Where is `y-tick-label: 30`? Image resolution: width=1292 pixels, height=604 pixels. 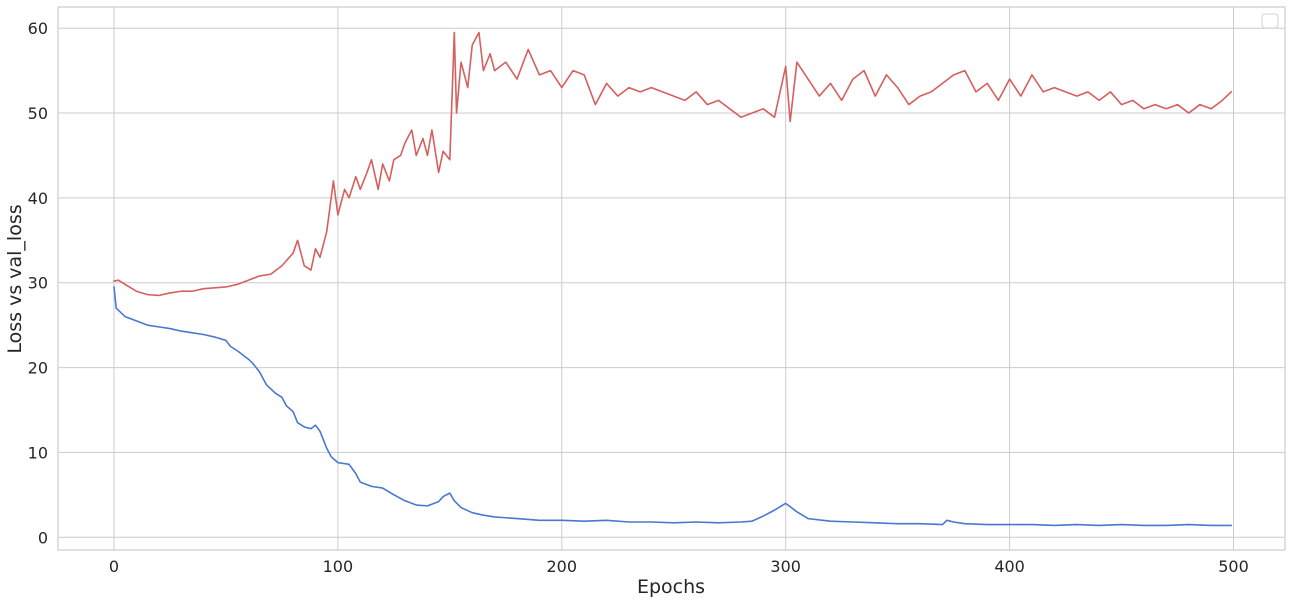
y-tick-label: 30 is located at coordinates (38, 283).